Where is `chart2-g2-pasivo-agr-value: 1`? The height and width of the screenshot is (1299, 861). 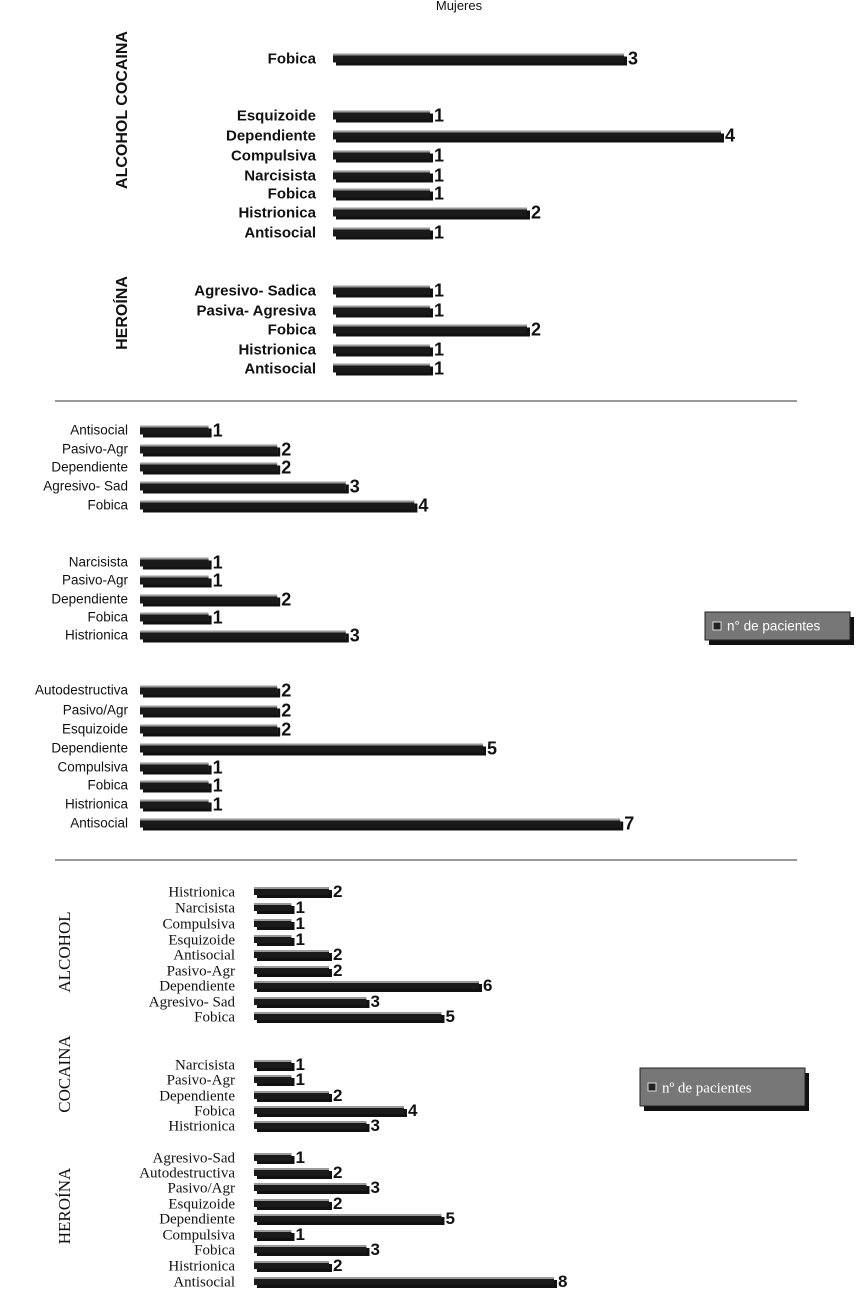 chart2-g2-pasivo-agr-value: 1 is located at coordinates (218, 580).